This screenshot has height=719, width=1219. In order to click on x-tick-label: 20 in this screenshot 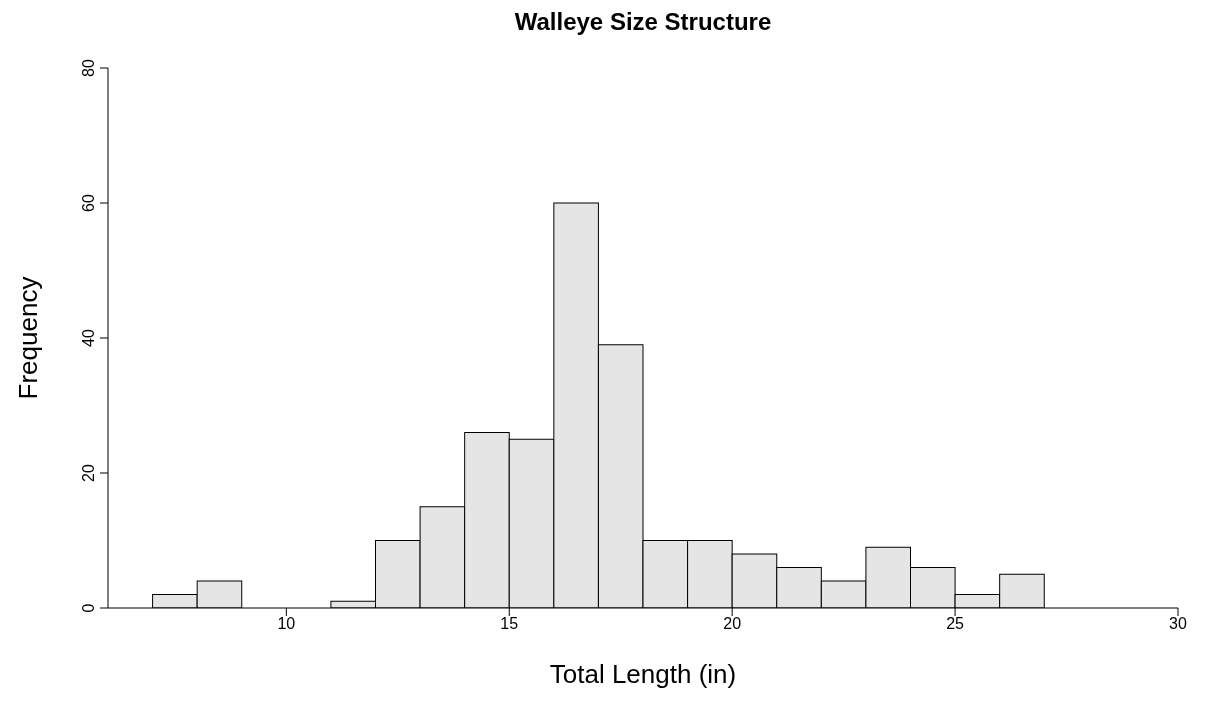, I will do `click(732, 624)`.